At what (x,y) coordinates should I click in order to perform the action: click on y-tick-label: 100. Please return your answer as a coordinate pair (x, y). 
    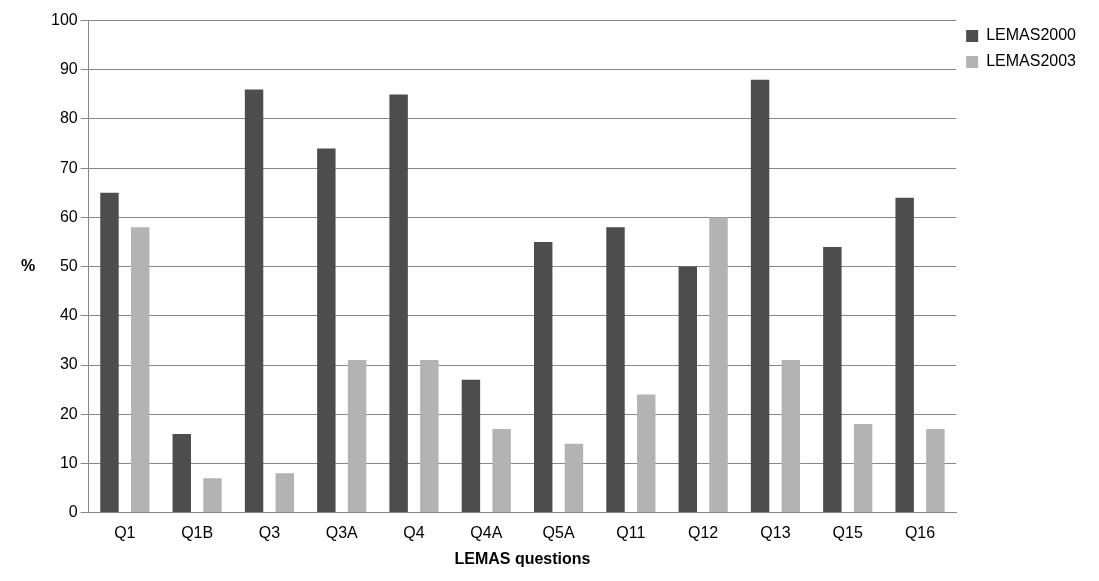
    Looking at the image, I should click on (64, 20).